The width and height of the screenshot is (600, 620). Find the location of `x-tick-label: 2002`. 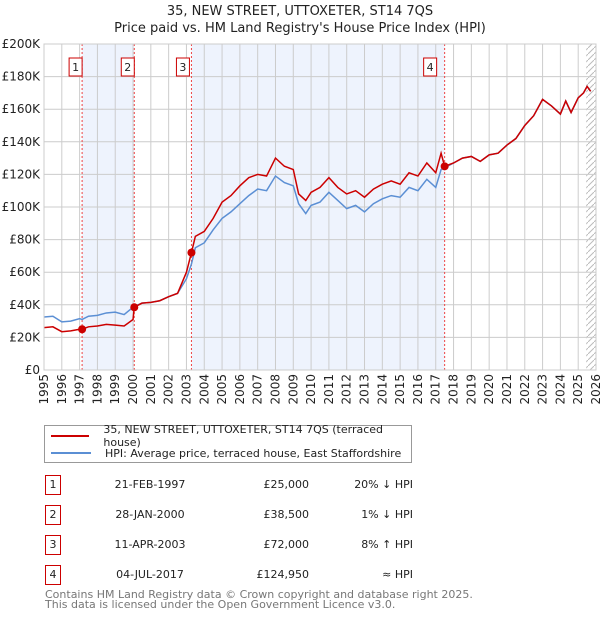

x-tick-label: 2002 is located at coordinates (169, 389).